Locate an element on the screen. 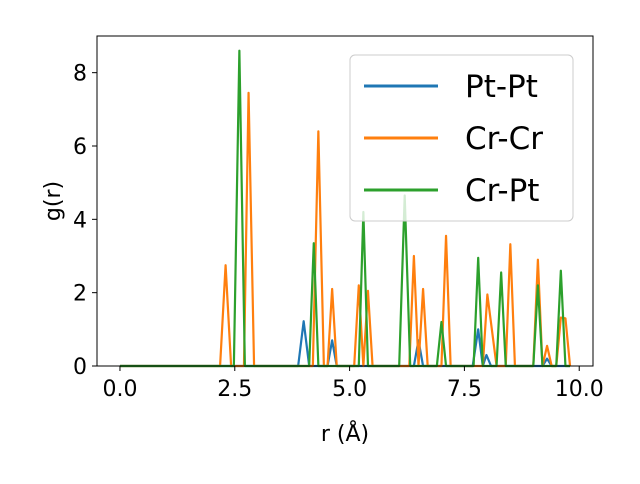 The width and height of the screenshot is (640, 484). x-tick-label: 0.0 is located at coordinates (119, 389).